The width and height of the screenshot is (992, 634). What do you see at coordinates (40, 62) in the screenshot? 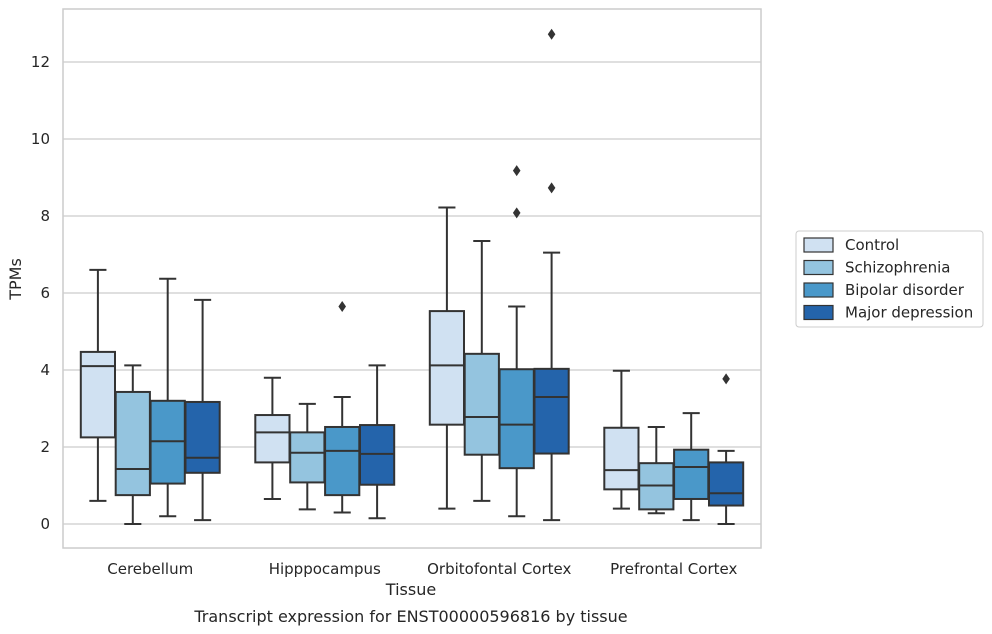
I see `y-tick-label: 12` at bounding box center [40, 62].